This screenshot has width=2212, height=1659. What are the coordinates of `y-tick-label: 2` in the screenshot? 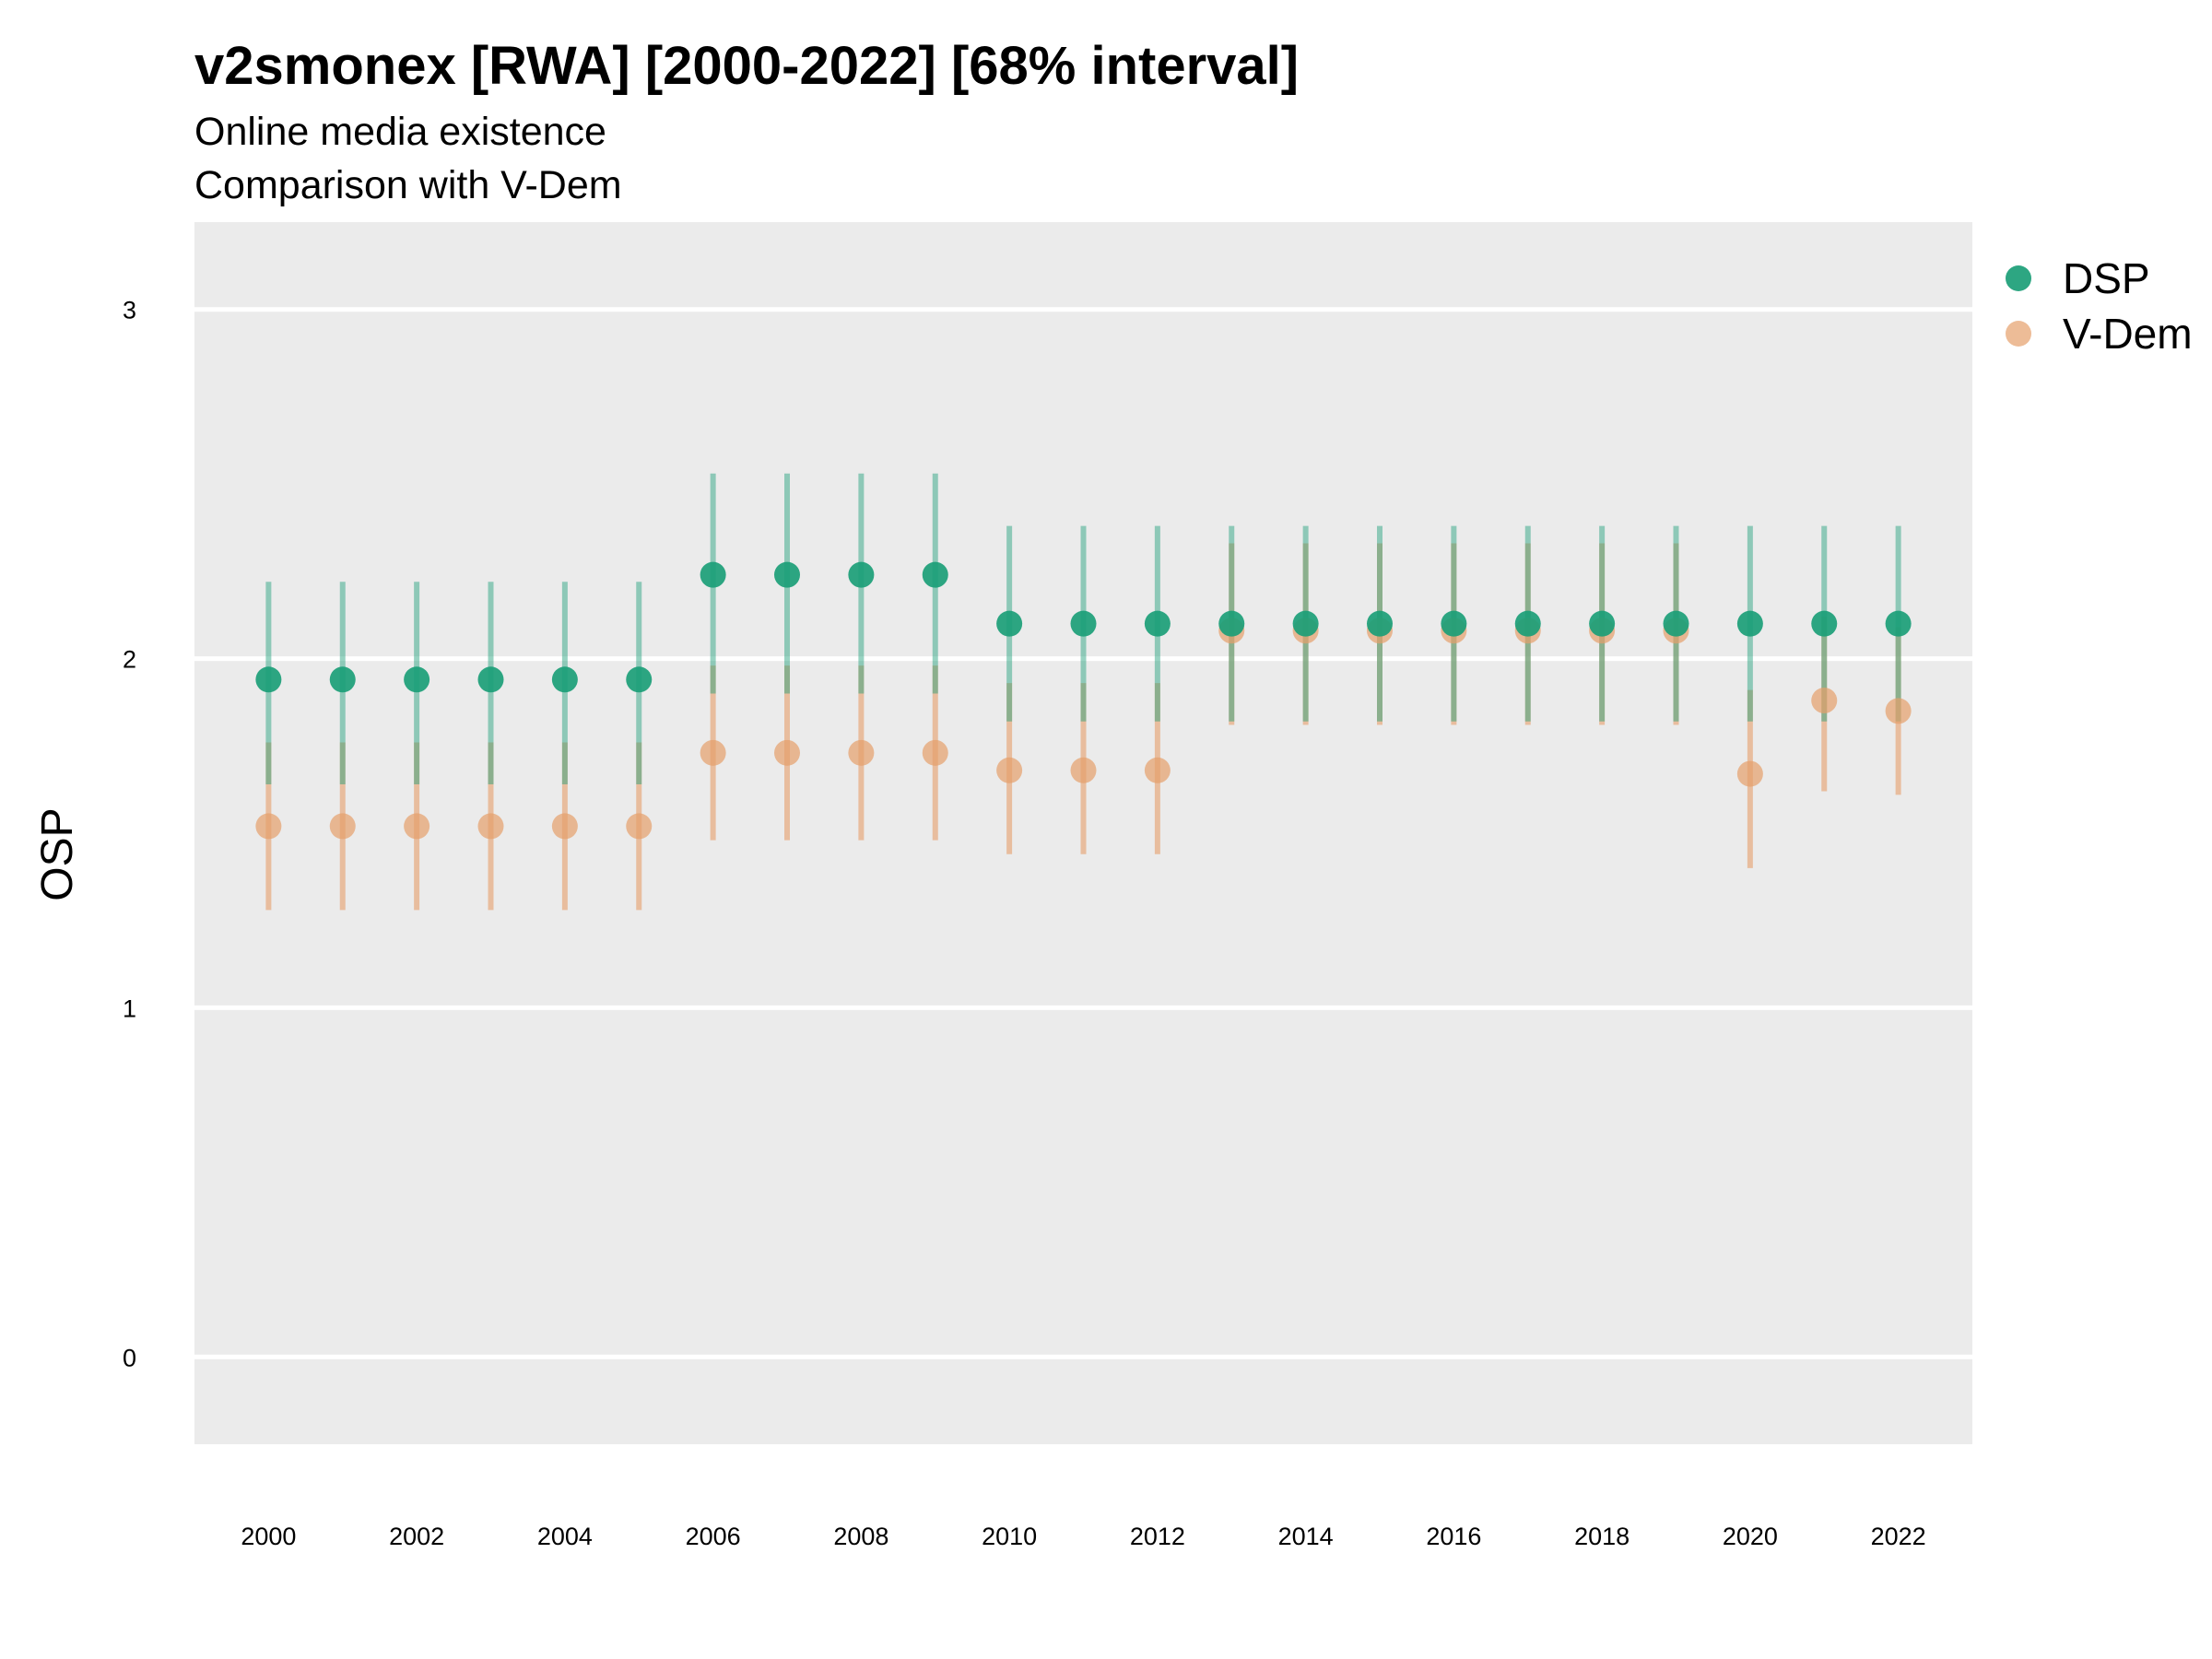 It's located at (129, 660).